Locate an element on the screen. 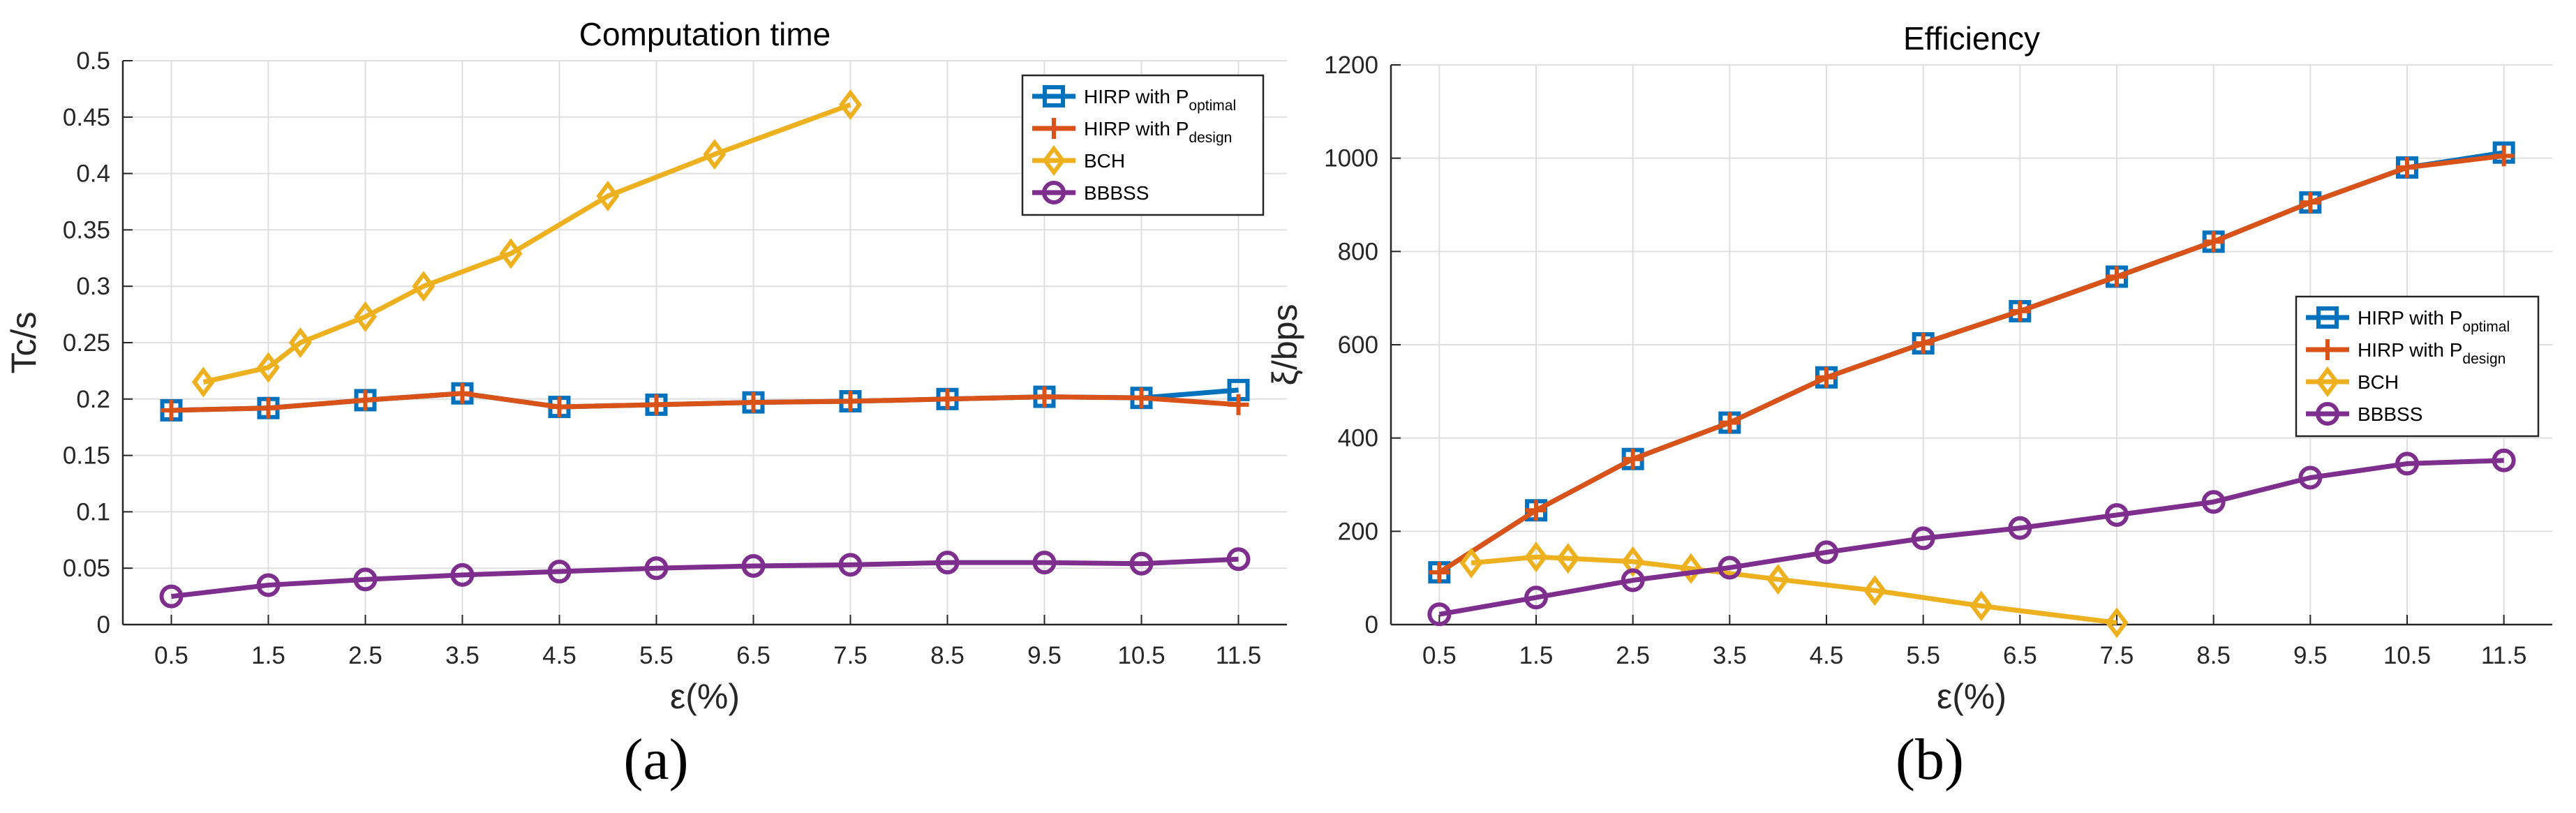 The height and width of the screenshot is (813, 2576). chart-title: Computation time is located at coordinates (705, 34).